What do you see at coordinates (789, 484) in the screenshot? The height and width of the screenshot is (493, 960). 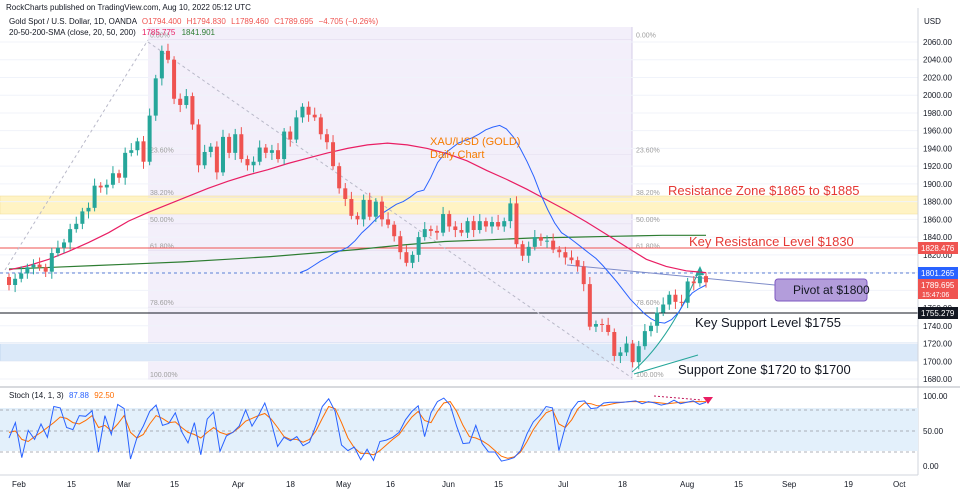 I see `time-tick-label: Sep` at bounding box center [789, 484].